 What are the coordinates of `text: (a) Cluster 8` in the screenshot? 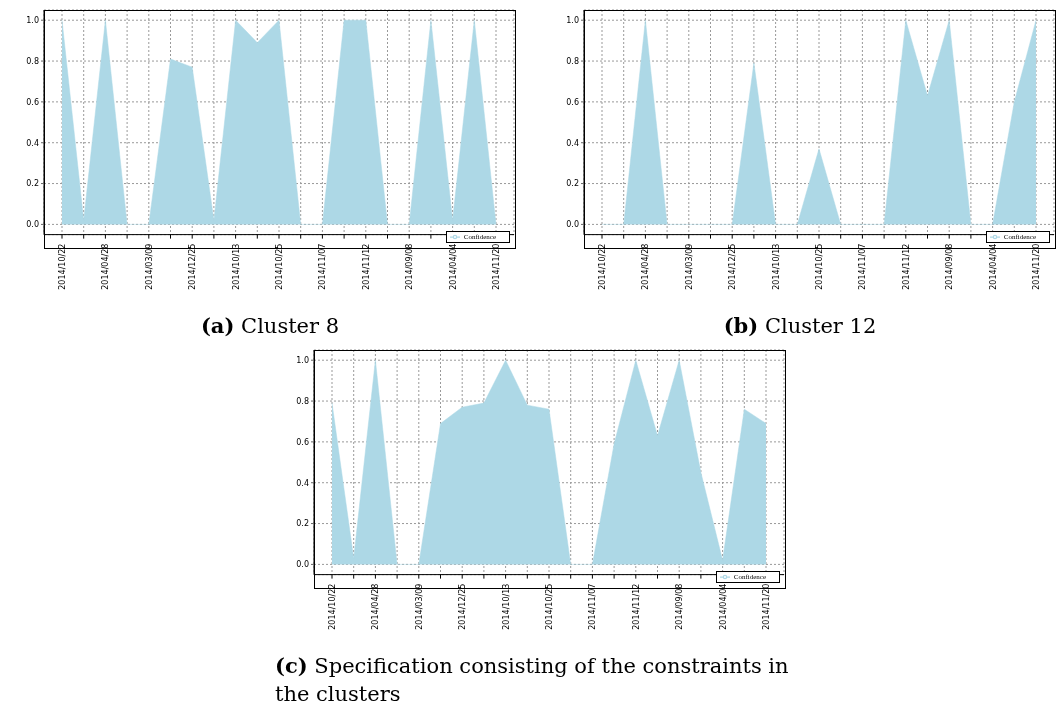 It's located at (270, 325).